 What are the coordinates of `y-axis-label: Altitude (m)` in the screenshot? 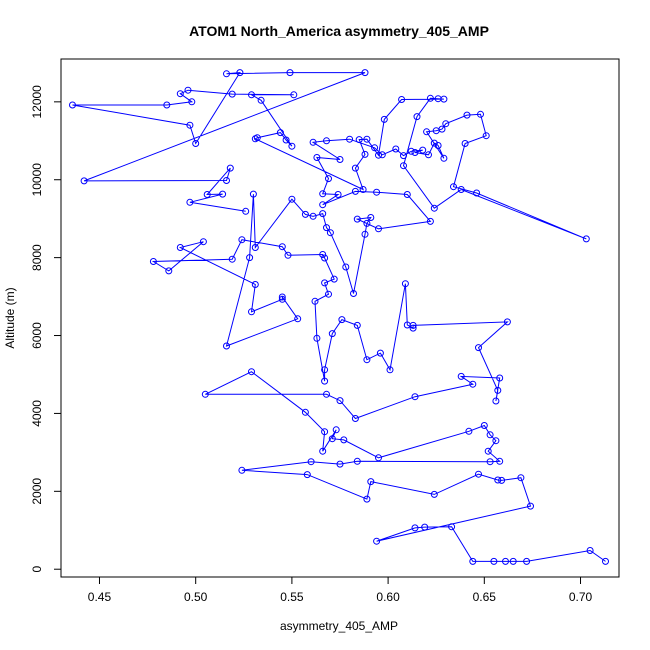 It's located at (10, 317).